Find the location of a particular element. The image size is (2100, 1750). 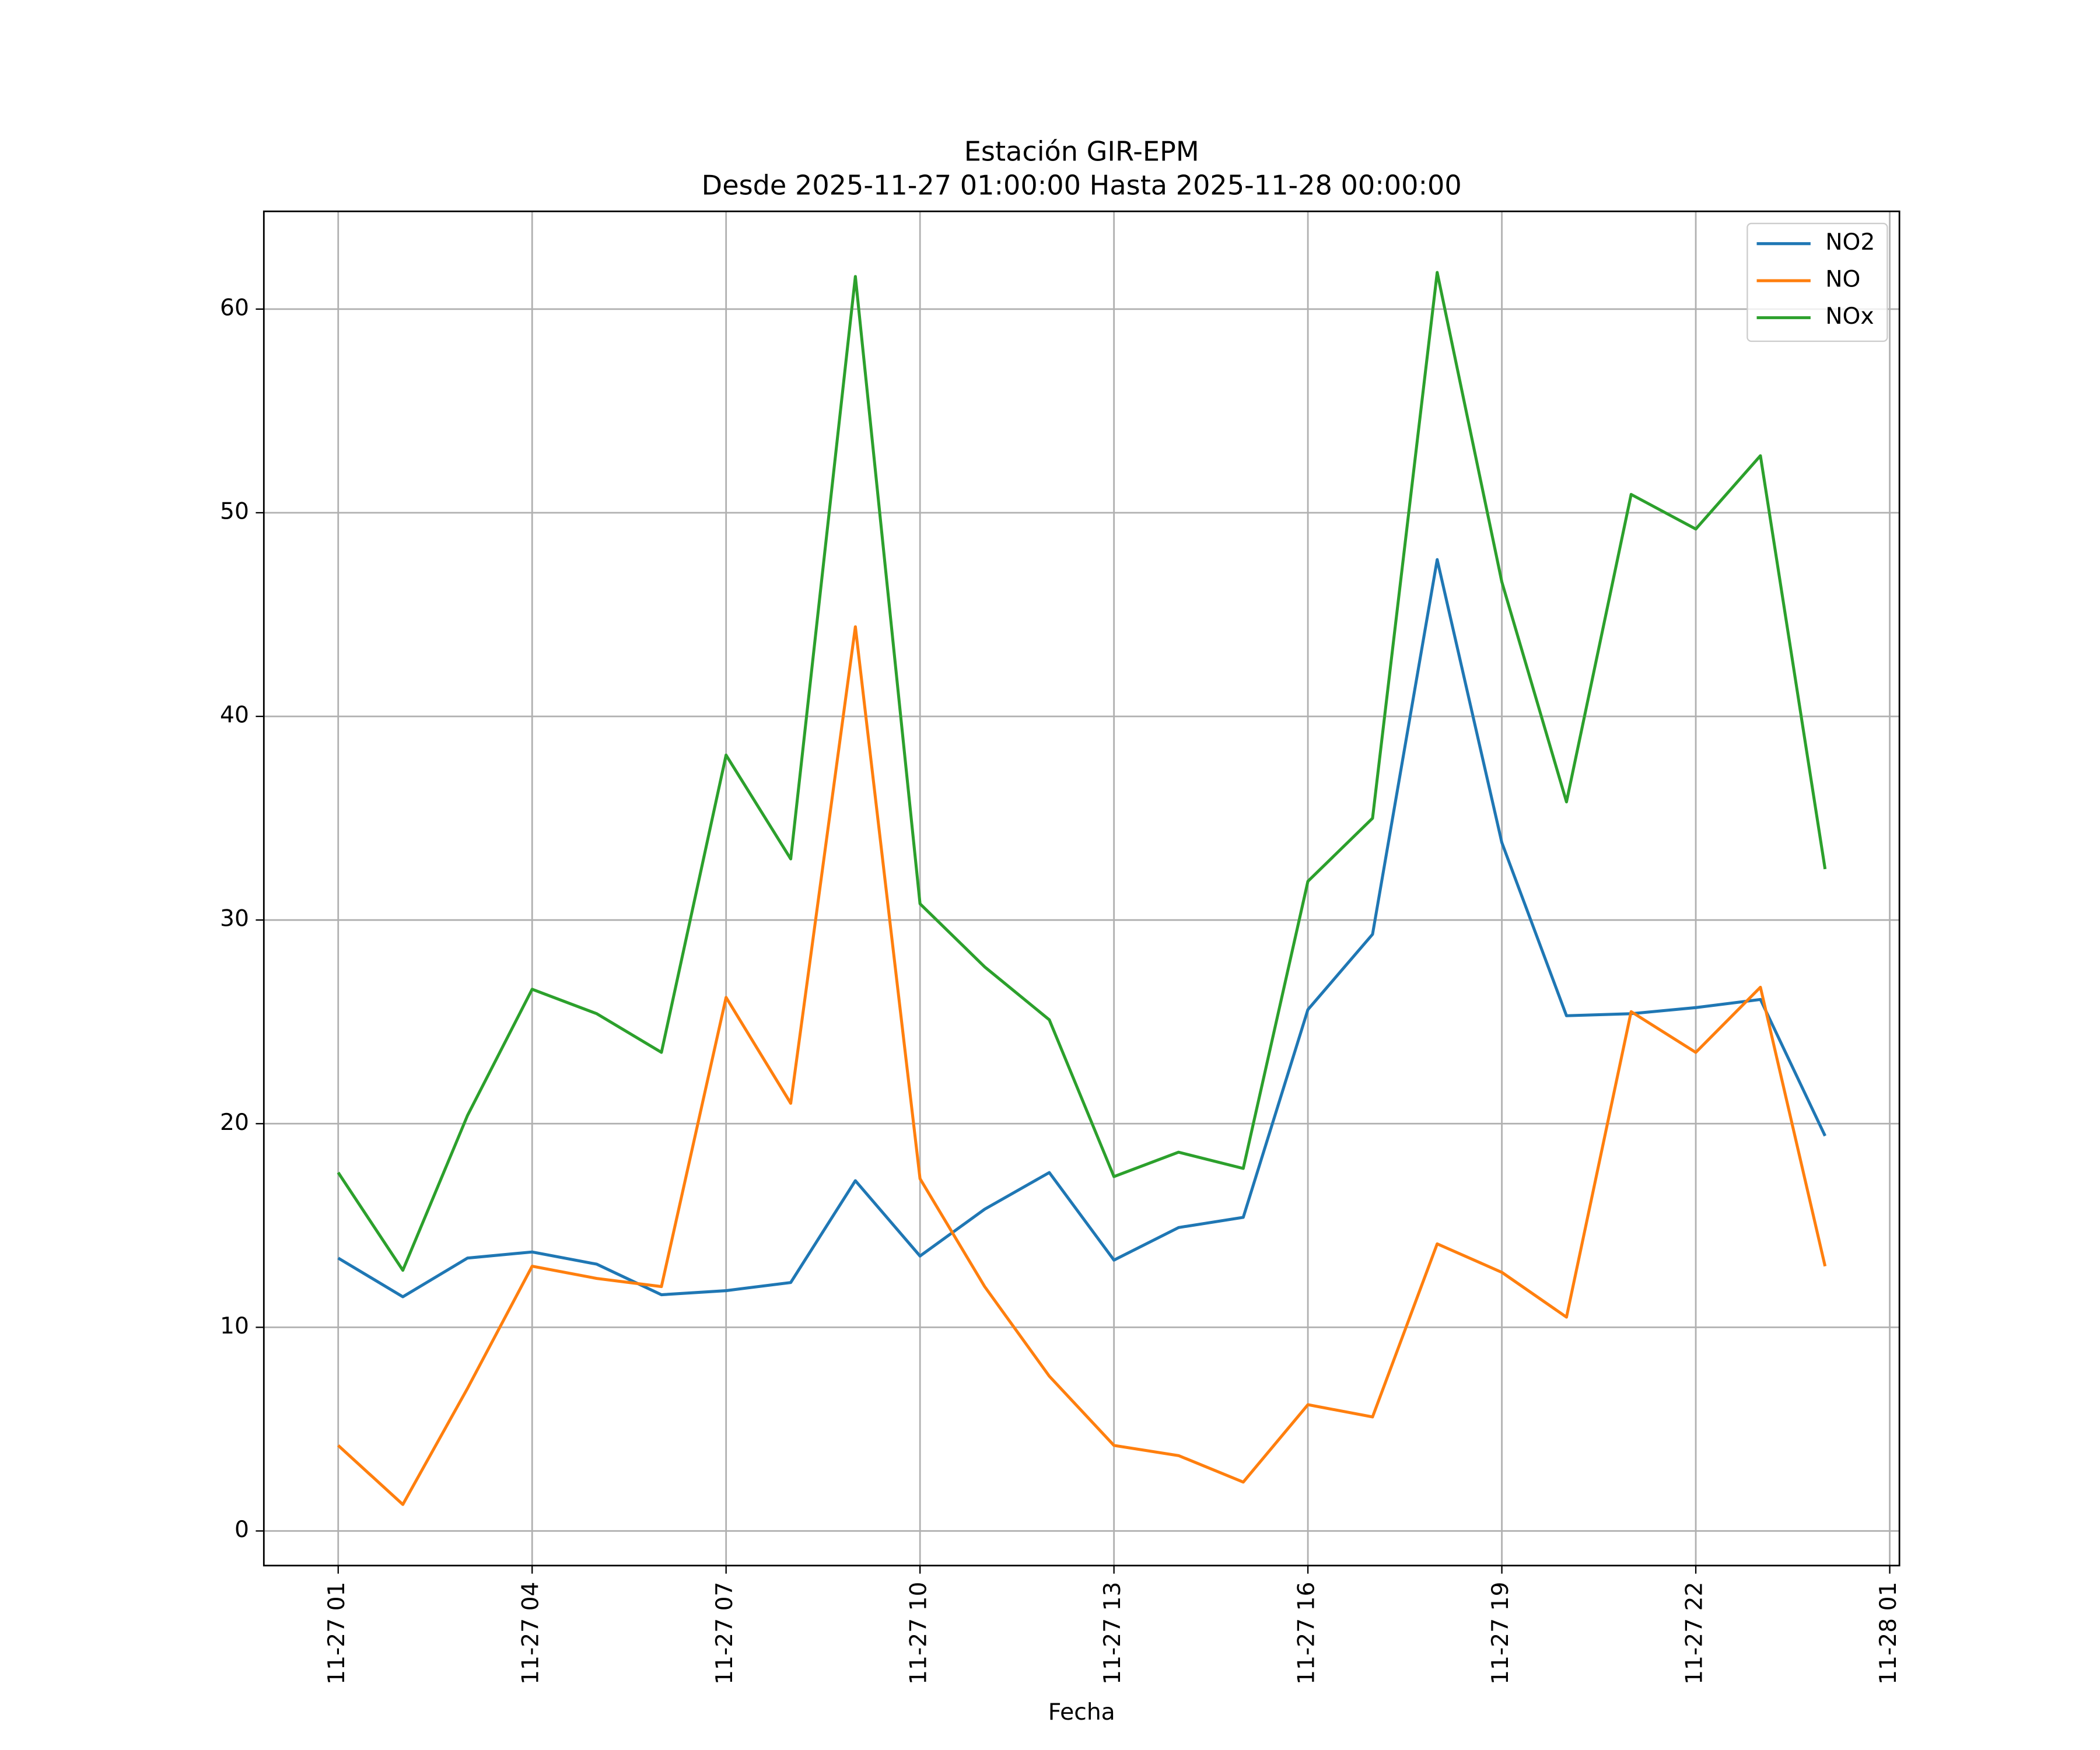

x-tick-label: 11-27 22 is located at coordinates (1695, 1633).